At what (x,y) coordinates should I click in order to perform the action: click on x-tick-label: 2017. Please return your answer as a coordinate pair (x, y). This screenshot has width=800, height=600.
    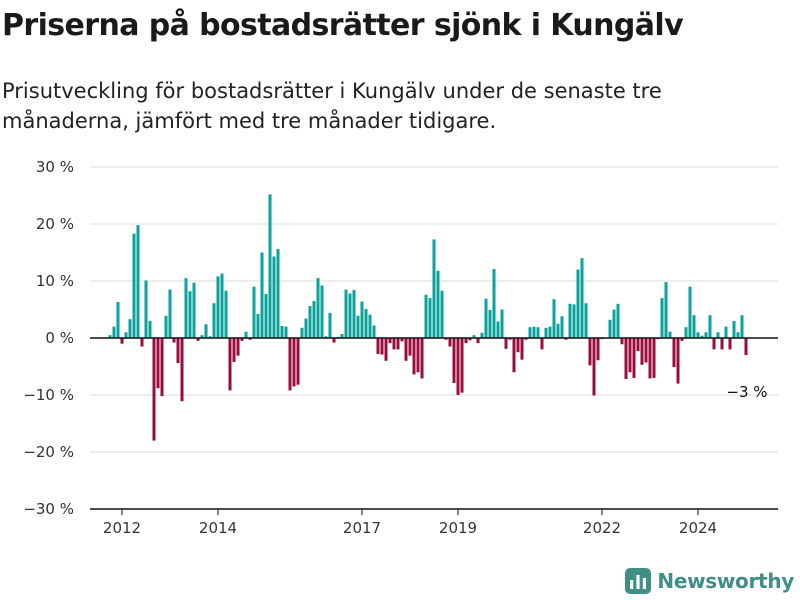
    Looking at the image, I should click on (362, 528).